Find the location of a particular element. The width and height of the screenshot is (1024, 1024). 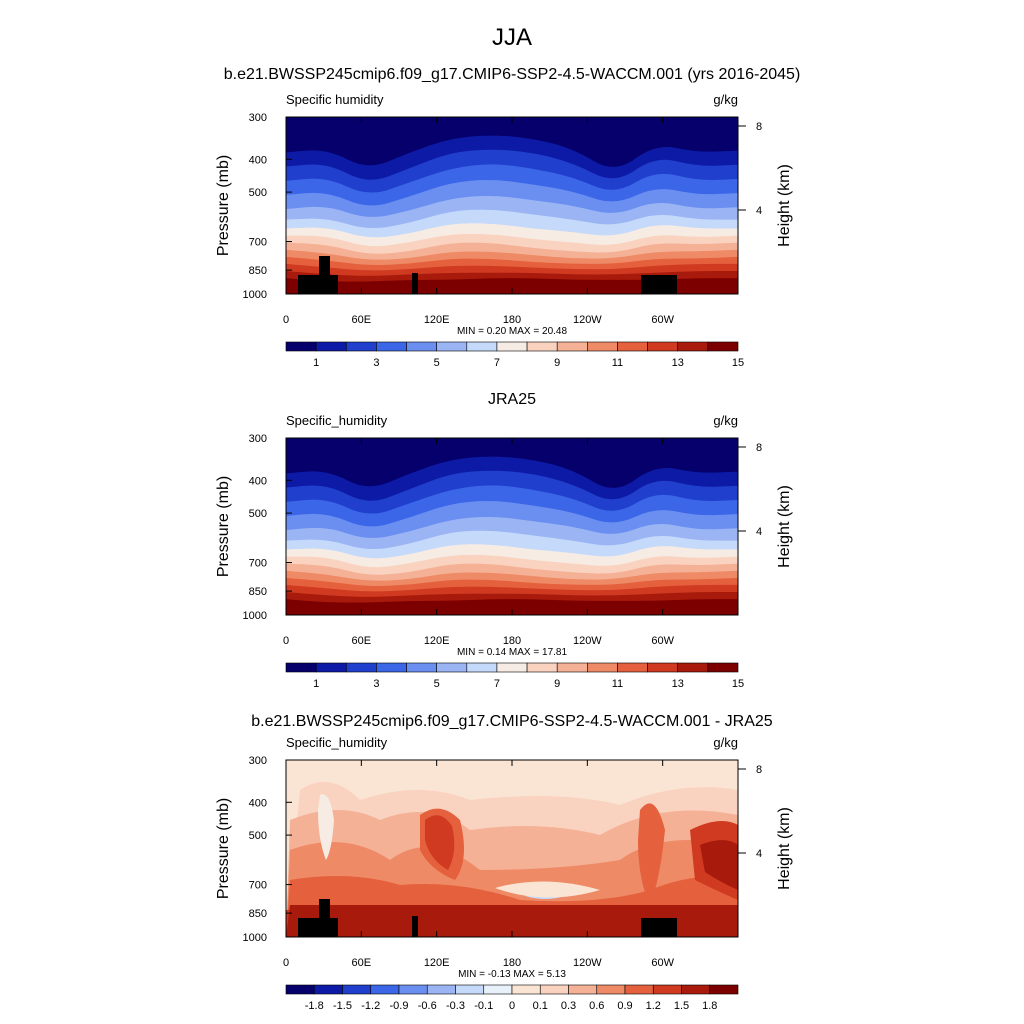

left-string: Specific_humidity is located at coordinates (337, 420).